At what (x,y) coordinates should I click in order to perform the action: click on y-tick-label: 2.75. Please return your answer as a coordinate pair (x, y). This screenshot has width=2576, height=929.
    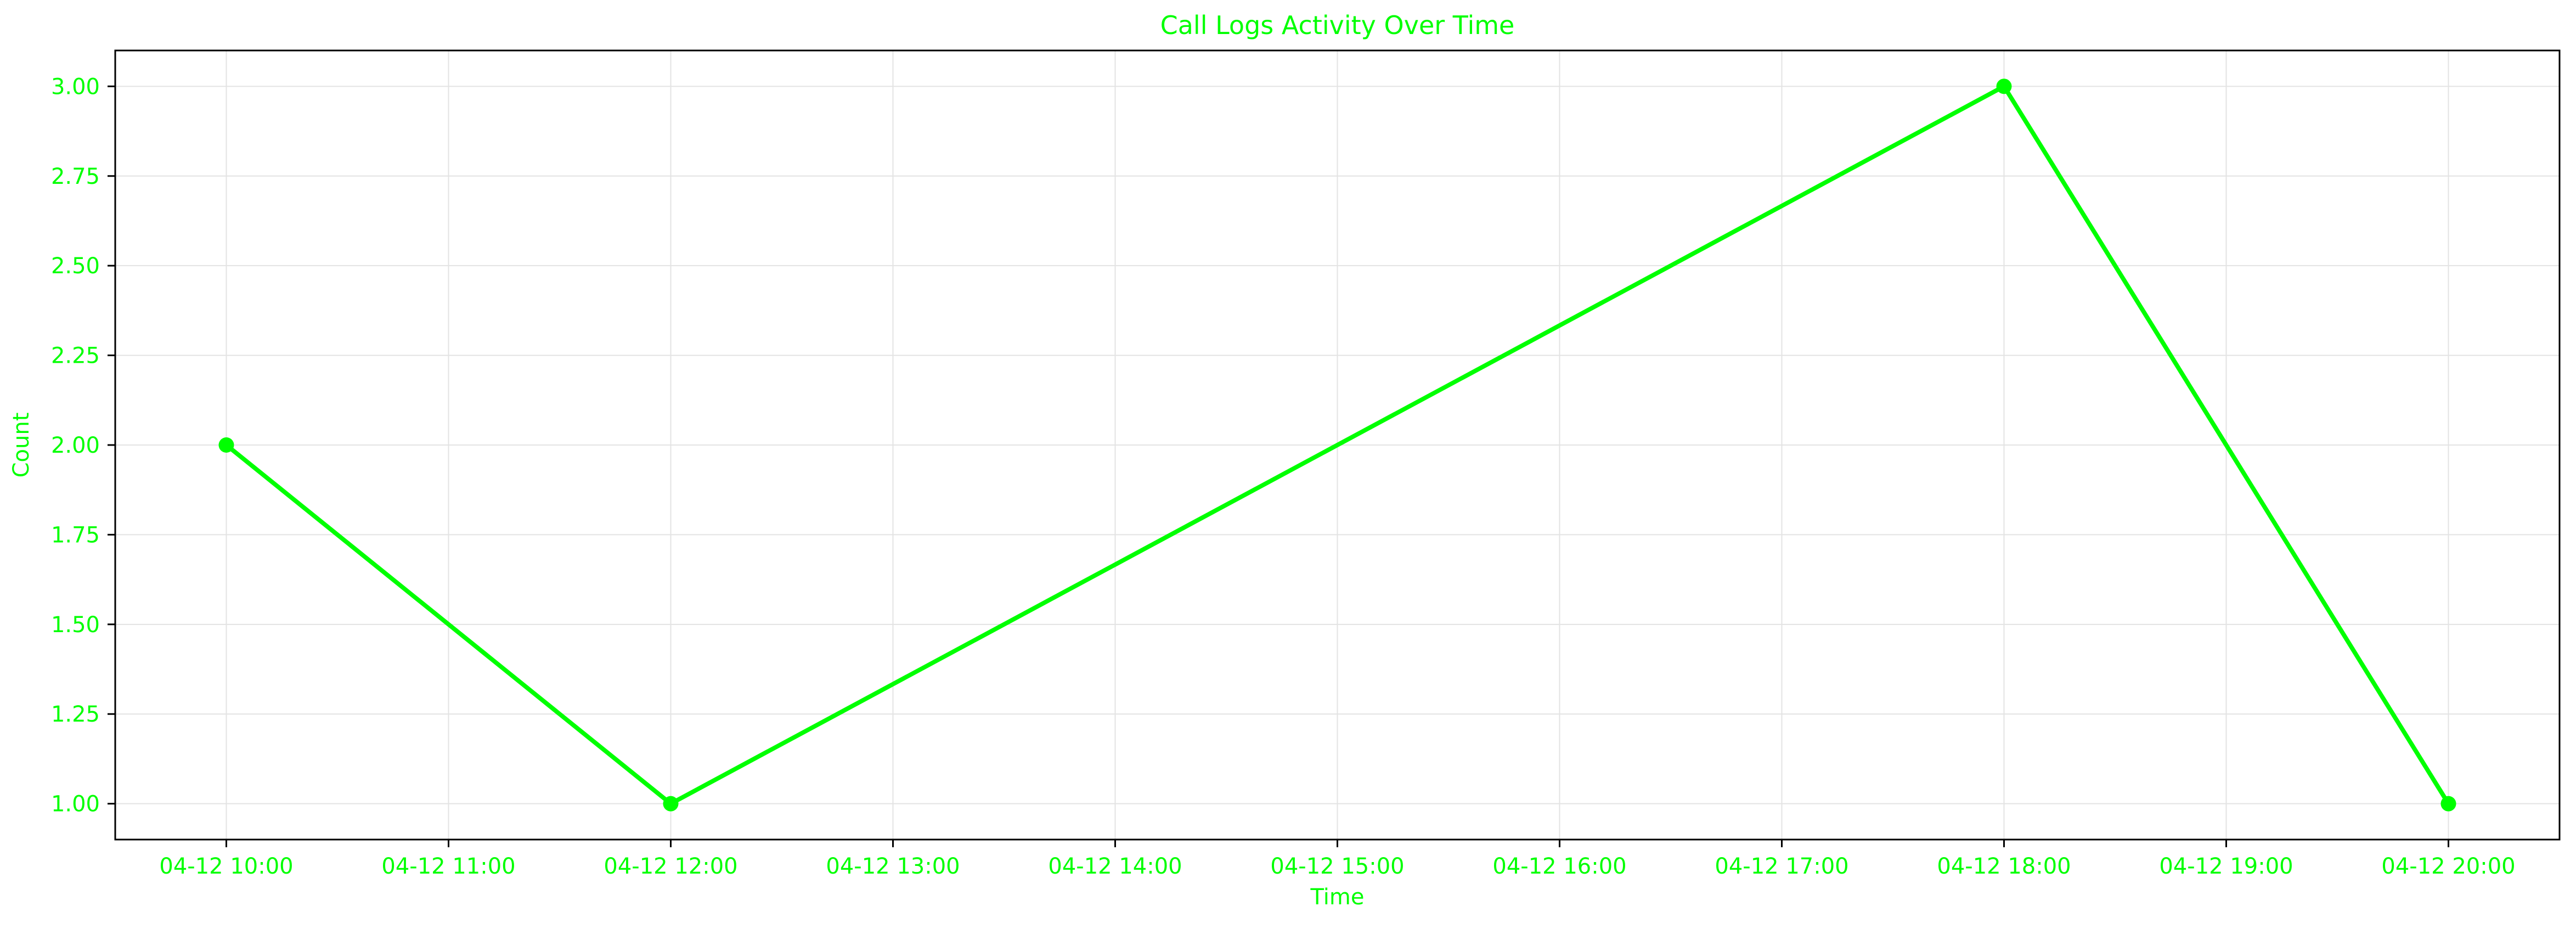
    Looking at the image, I should click on (75, 176).